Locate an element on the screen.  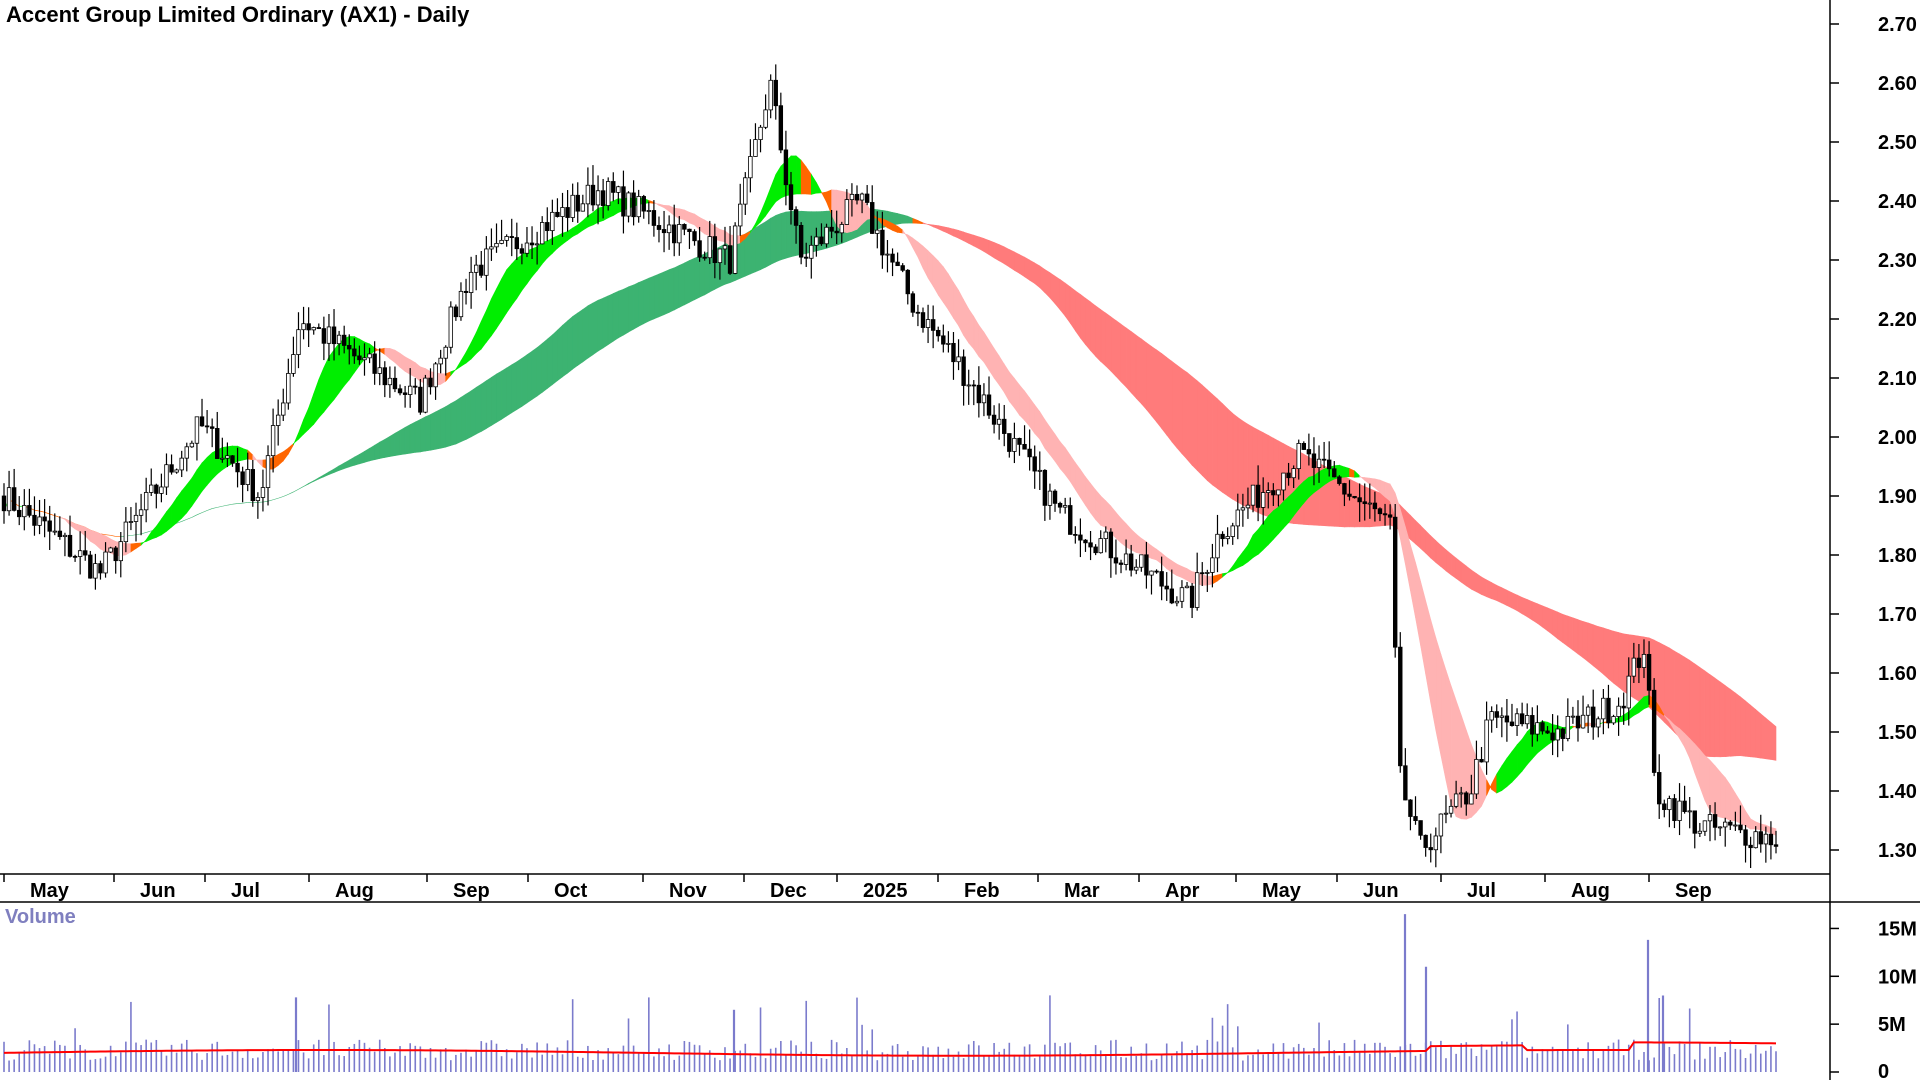
y-tick-label: 1.60 is located at coordinates (1897, 674).